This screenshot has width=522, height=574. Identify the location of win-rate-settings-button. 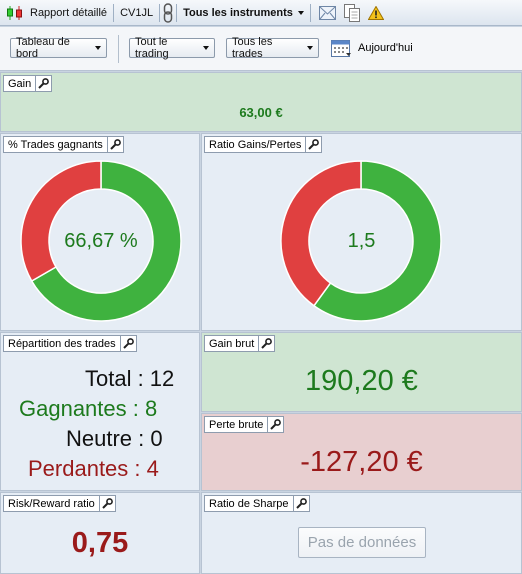
(114, 144).